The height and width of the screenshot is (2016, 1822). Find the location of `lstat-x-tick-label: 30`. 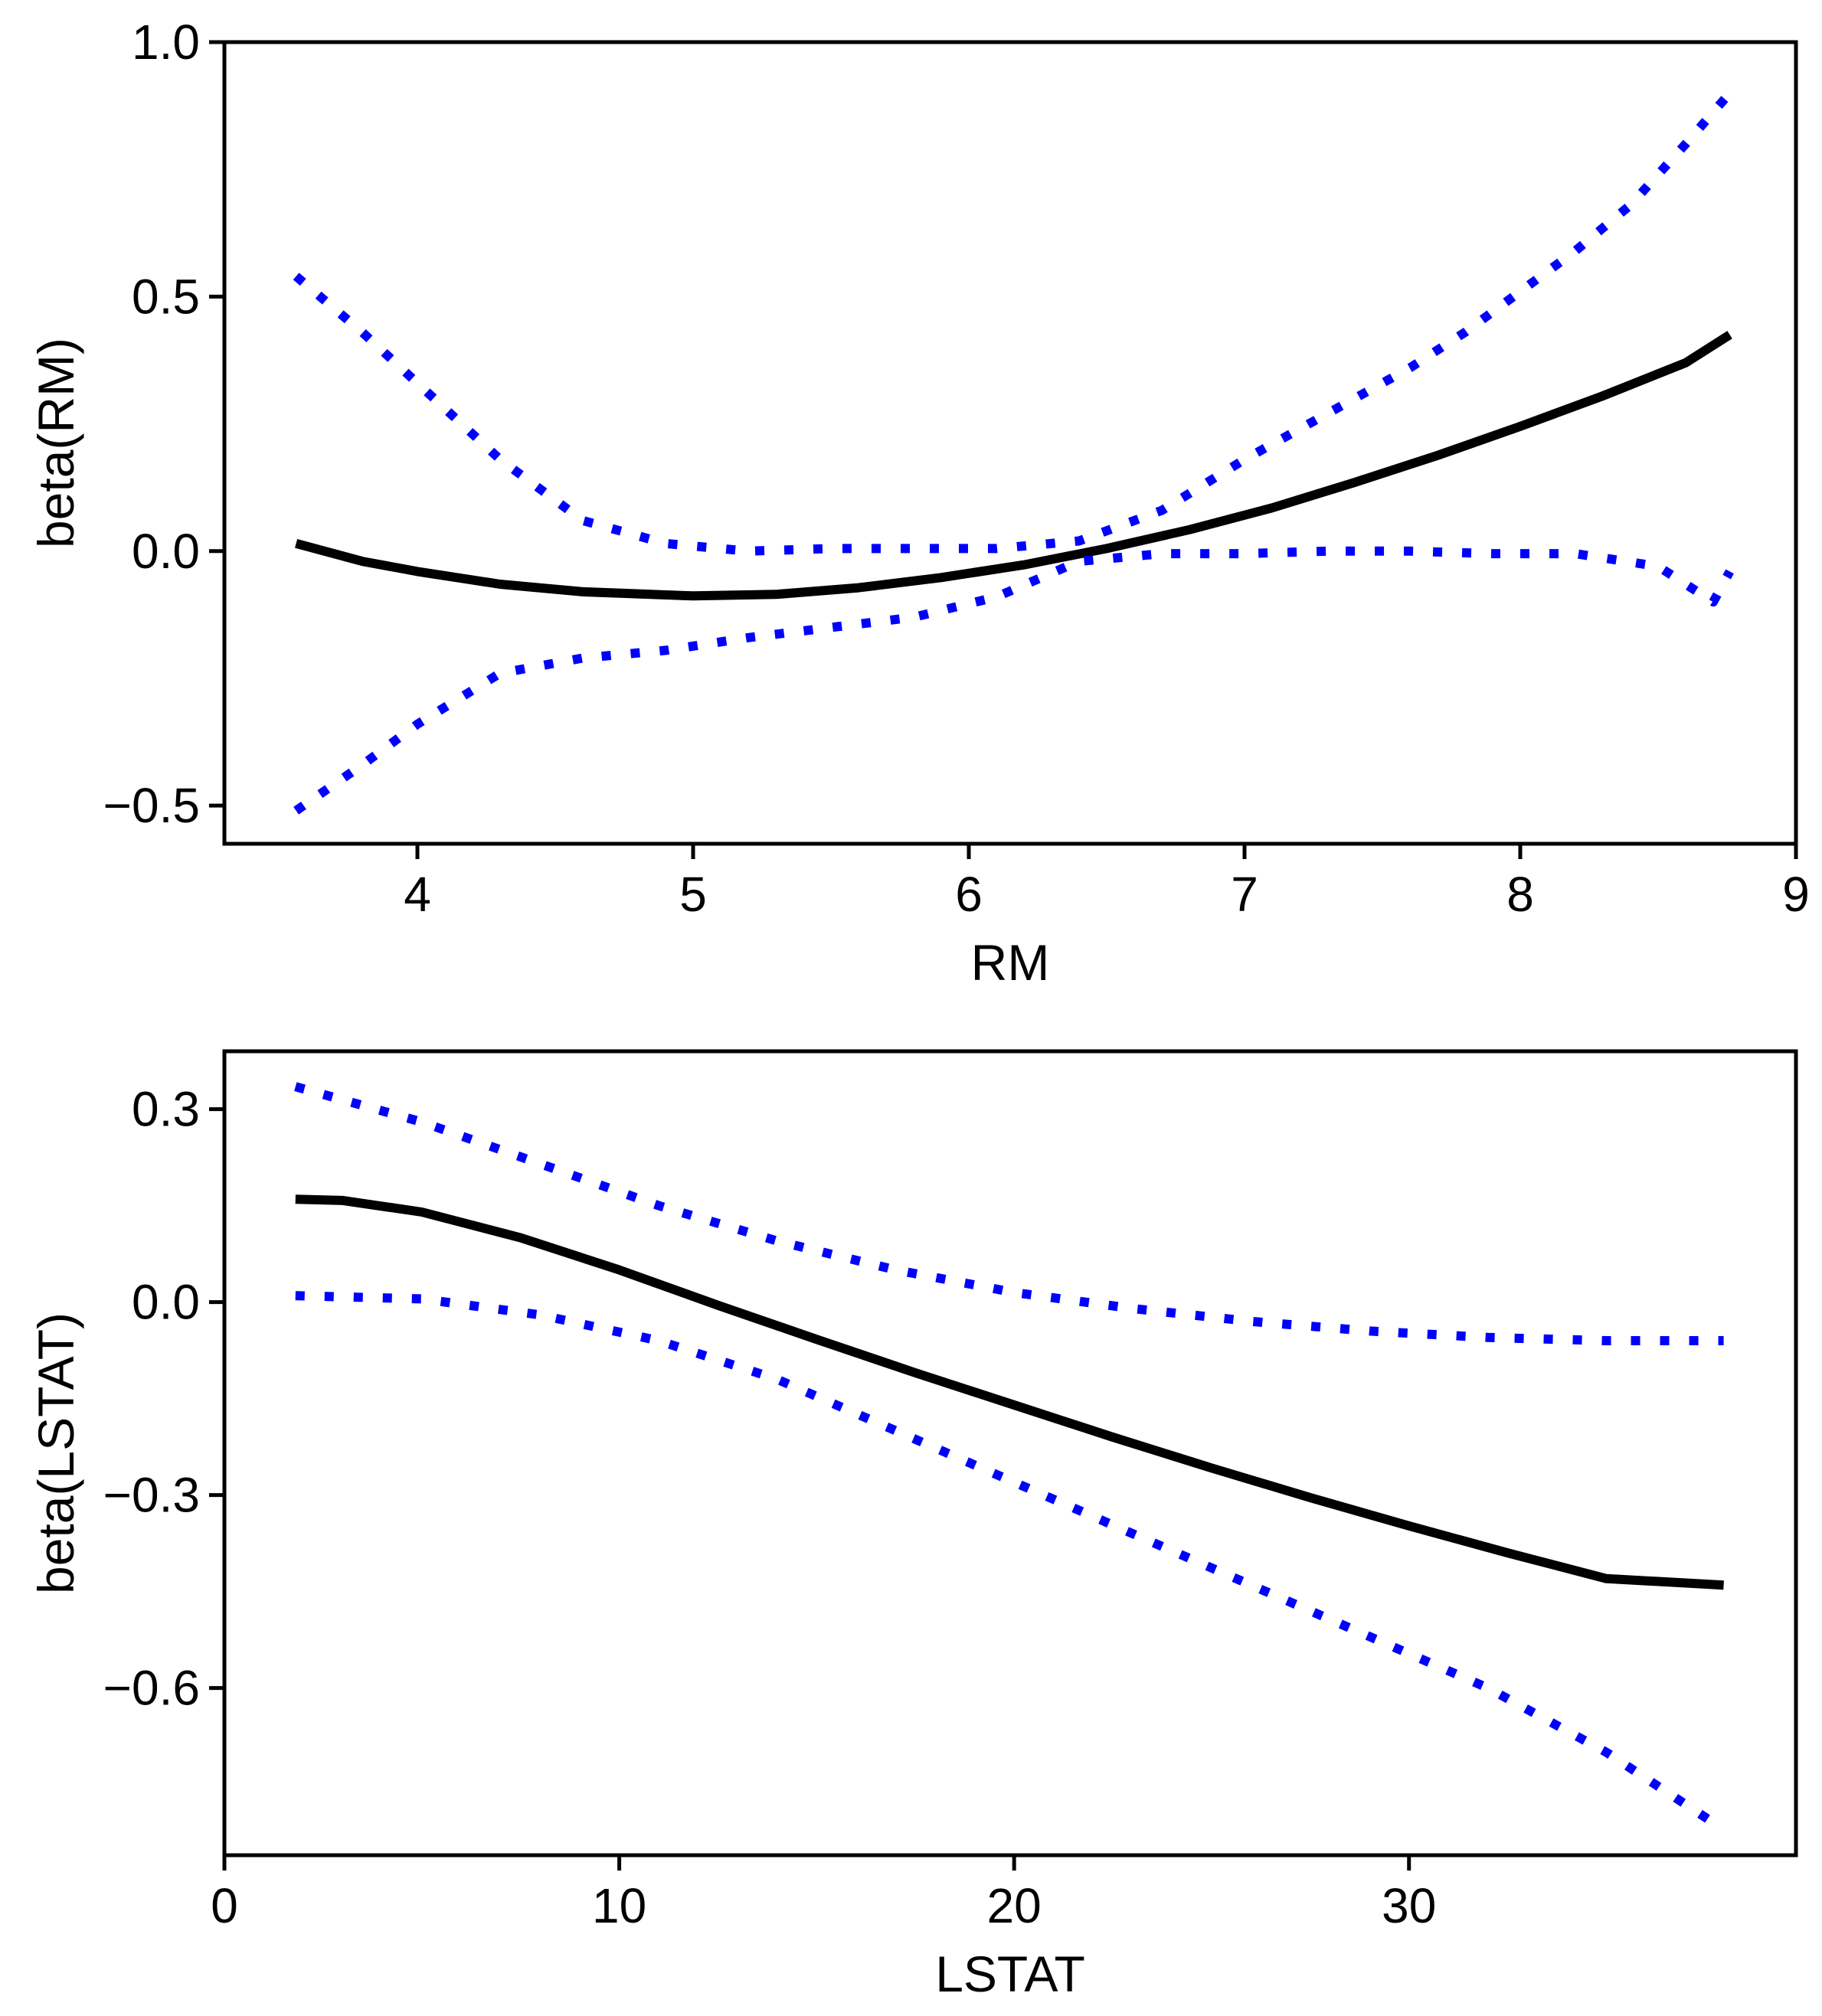

lstat-x-tick-label: 30 is located at coordinates (1409, 1905).